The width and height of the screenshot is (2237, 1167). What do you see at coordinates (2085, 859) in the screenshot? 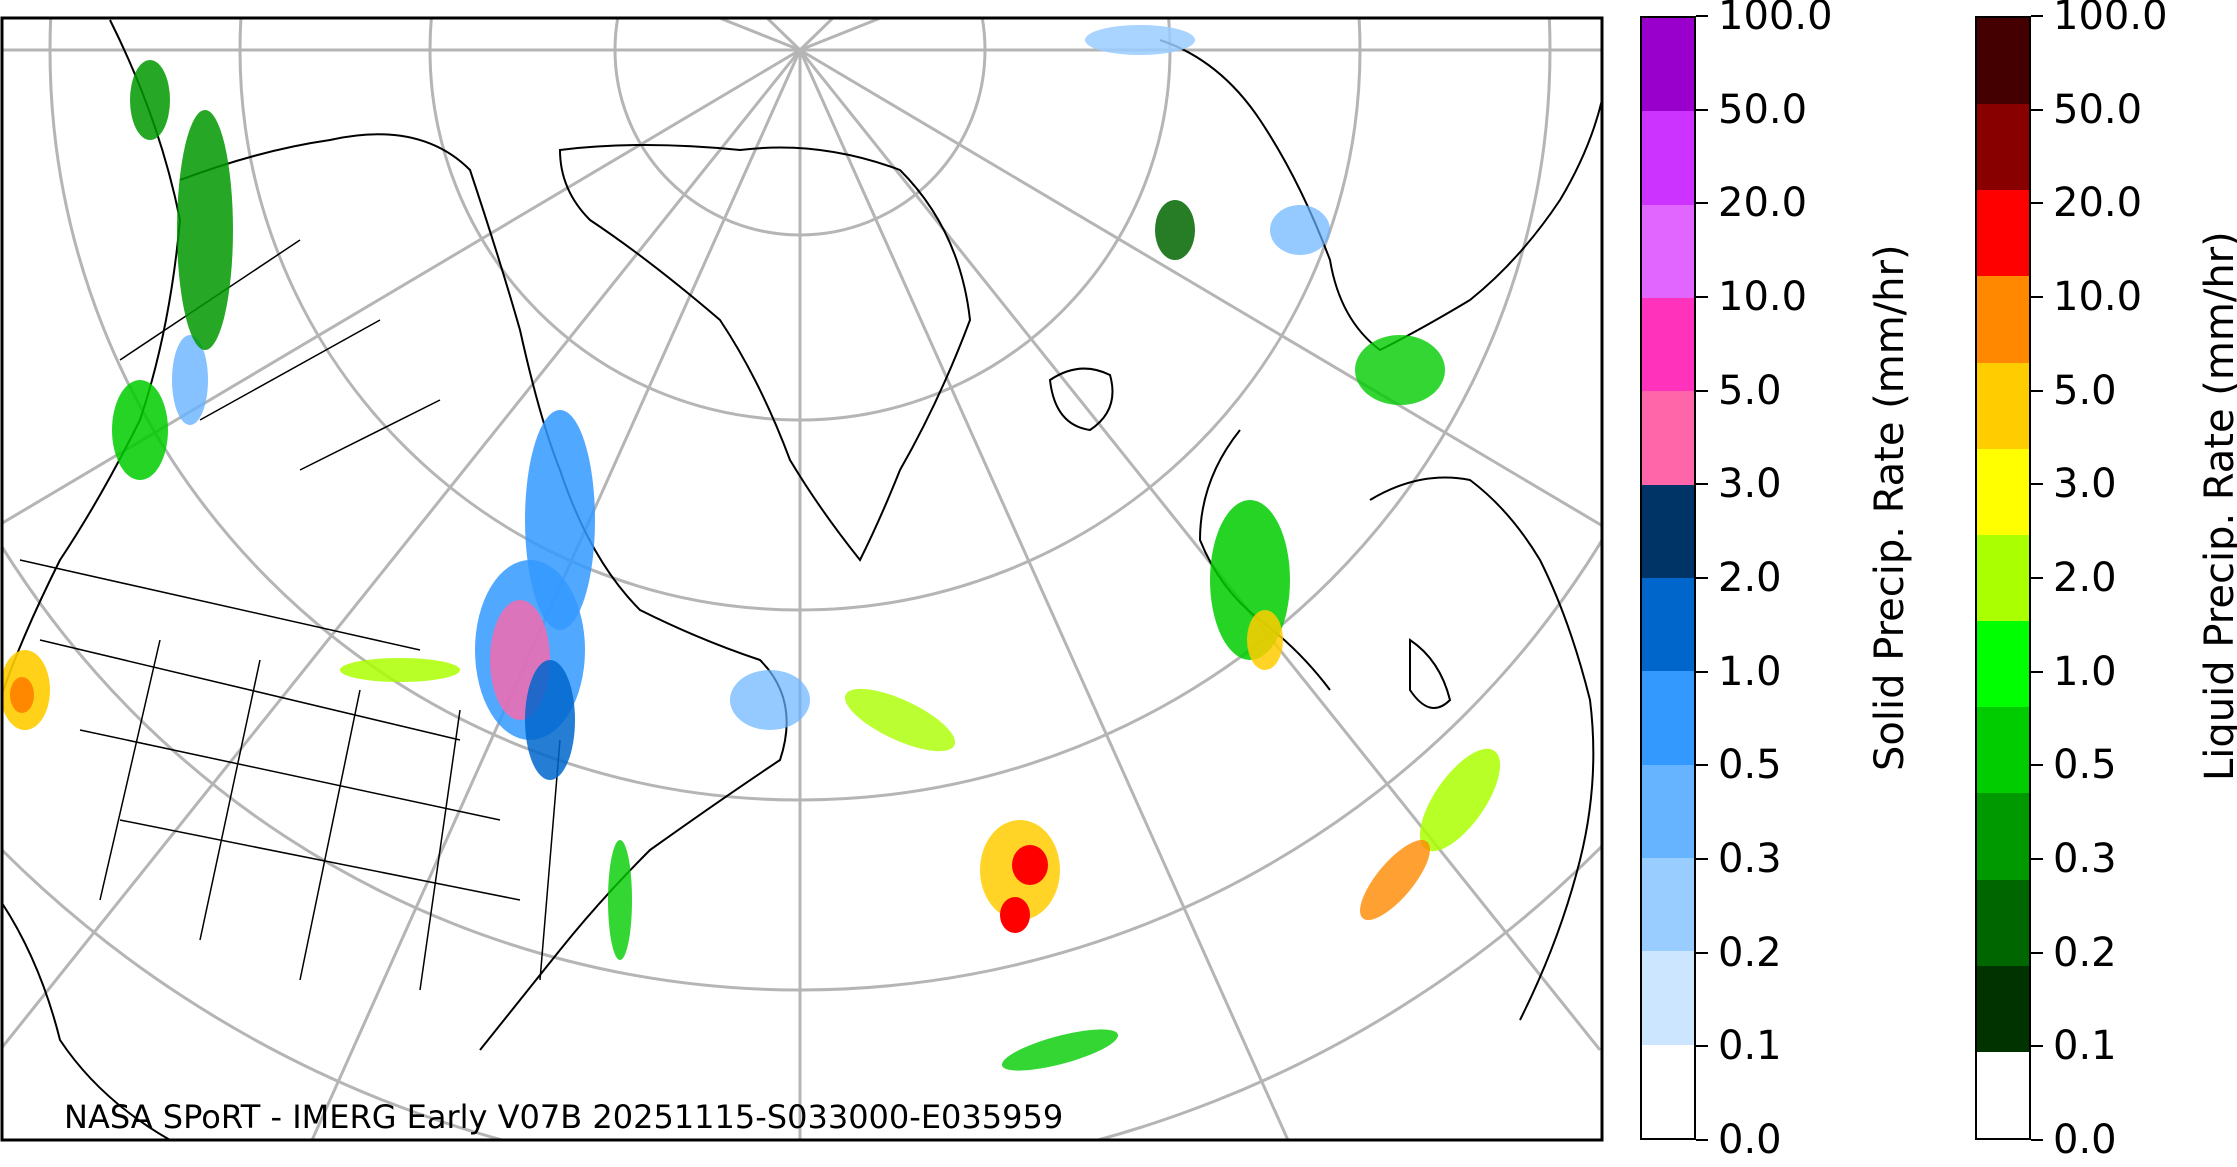
I see `liquid-tick-label: 0.3` at bounding box center [2085, 859].